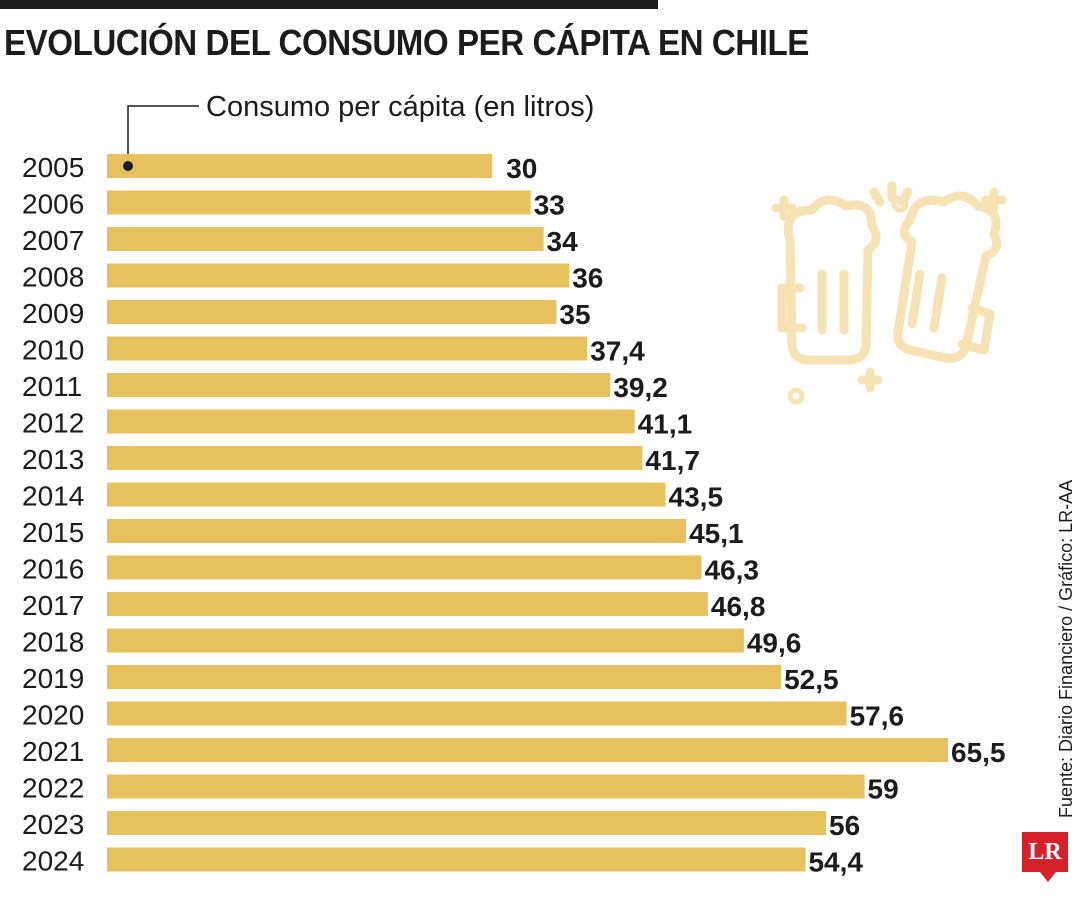 The image size is (1080, 900). What do you see at coordinates (549, 205) in the screenshot?
I see `data-label: 33` at bounding box center [549, 205].